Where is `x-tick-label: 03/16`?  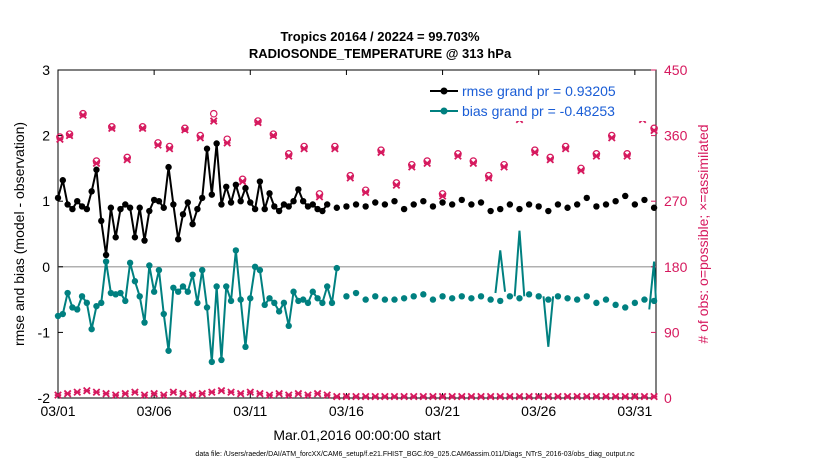
x-tick-label: 03/16 is located at coordinates (346, 411).